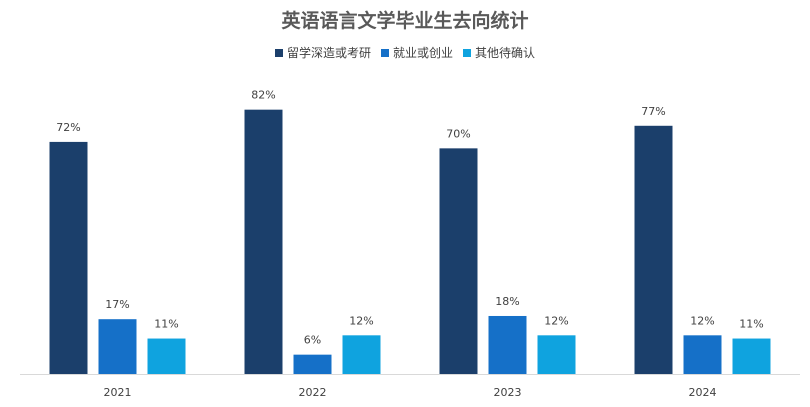 This screenshot has height=407, width=810. What do you see at coordinates (68, 127) in the screenshot?
I see `data-label-2021-series-1: 72%` at bounding box center [68, 127].